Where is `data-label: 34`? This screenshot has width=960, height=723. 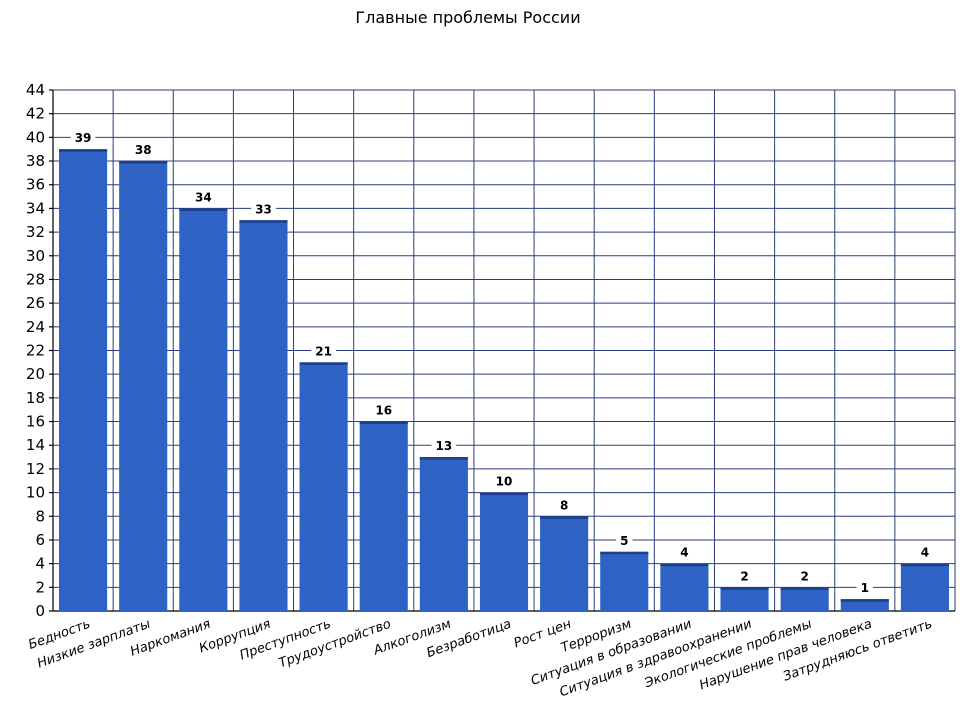 data-label: 34 is located at coordinates (203, 197).